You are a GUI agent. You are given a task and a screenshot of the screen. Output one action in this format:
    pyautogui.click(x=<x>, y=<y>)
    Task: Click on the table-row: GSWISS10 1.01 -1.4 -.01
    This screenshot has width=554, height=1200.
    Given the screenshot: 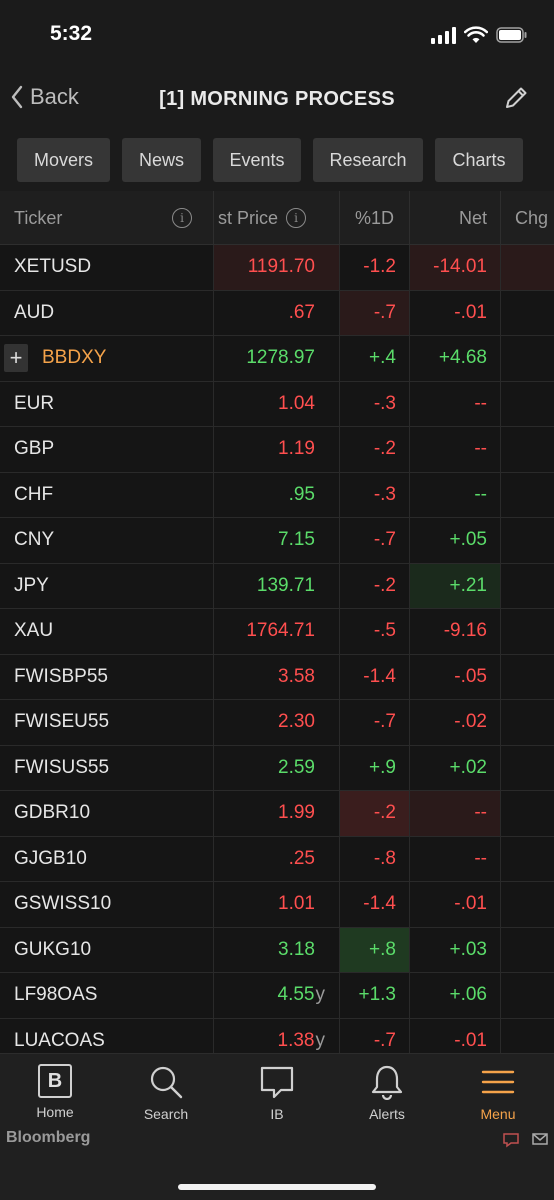 What is the action you would take?
    pyautogui.click(x=277, y=905)
    